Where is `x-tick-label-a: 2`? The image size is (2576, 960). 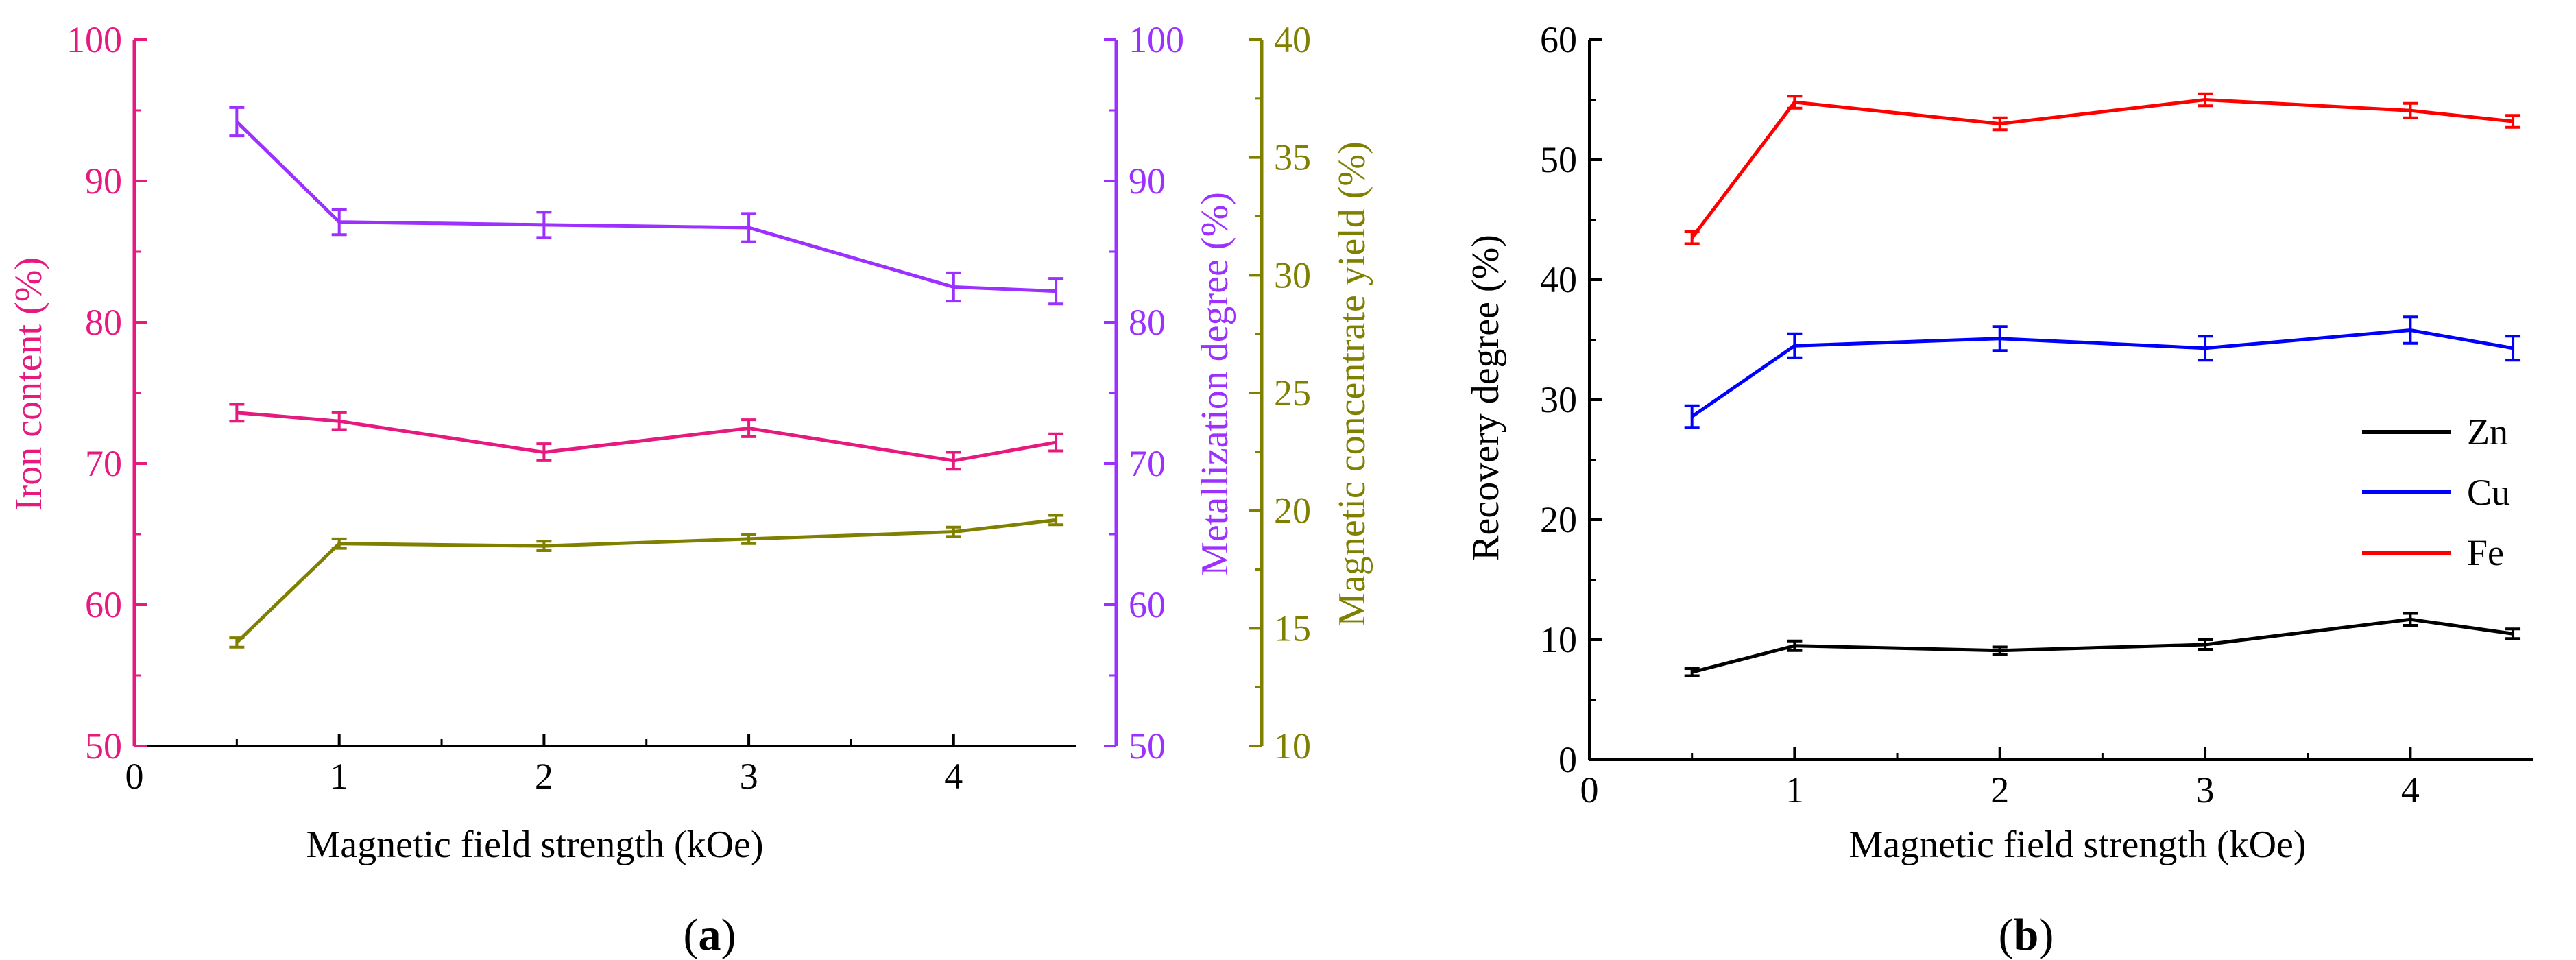 x-tick-label-a: 2 is located at coordinates (544, 776).